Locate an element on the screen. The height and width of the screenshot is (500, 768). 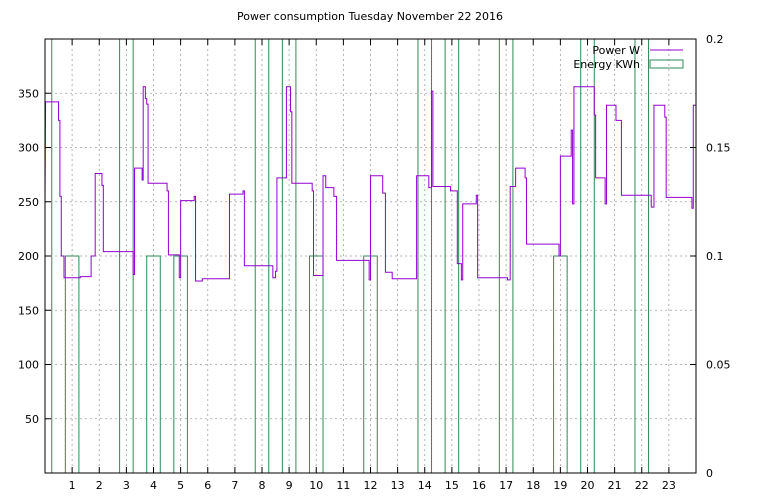
x-tick-label: 11 is located at coordinates (343, 485).